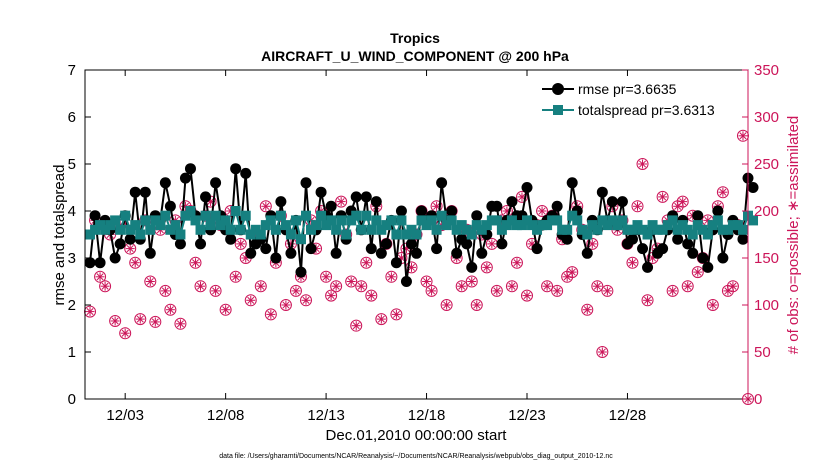 The height and width of the screenshot is (470, 830). Describe the element at coordinates (766, 70) in the screenshot. I see `y-right-tick-label: 350` at that location.